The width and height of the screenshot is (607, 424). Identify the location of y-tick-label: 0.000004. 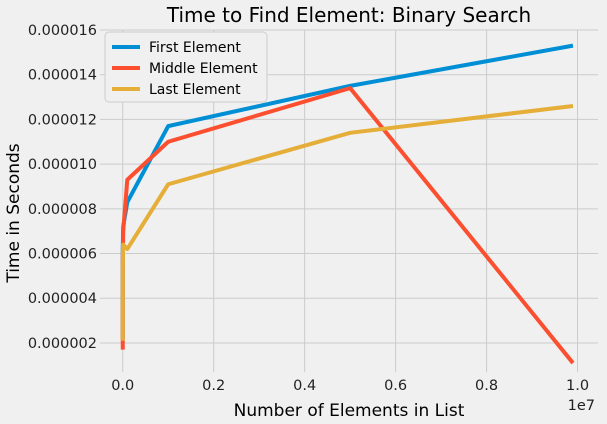
(62, 299).